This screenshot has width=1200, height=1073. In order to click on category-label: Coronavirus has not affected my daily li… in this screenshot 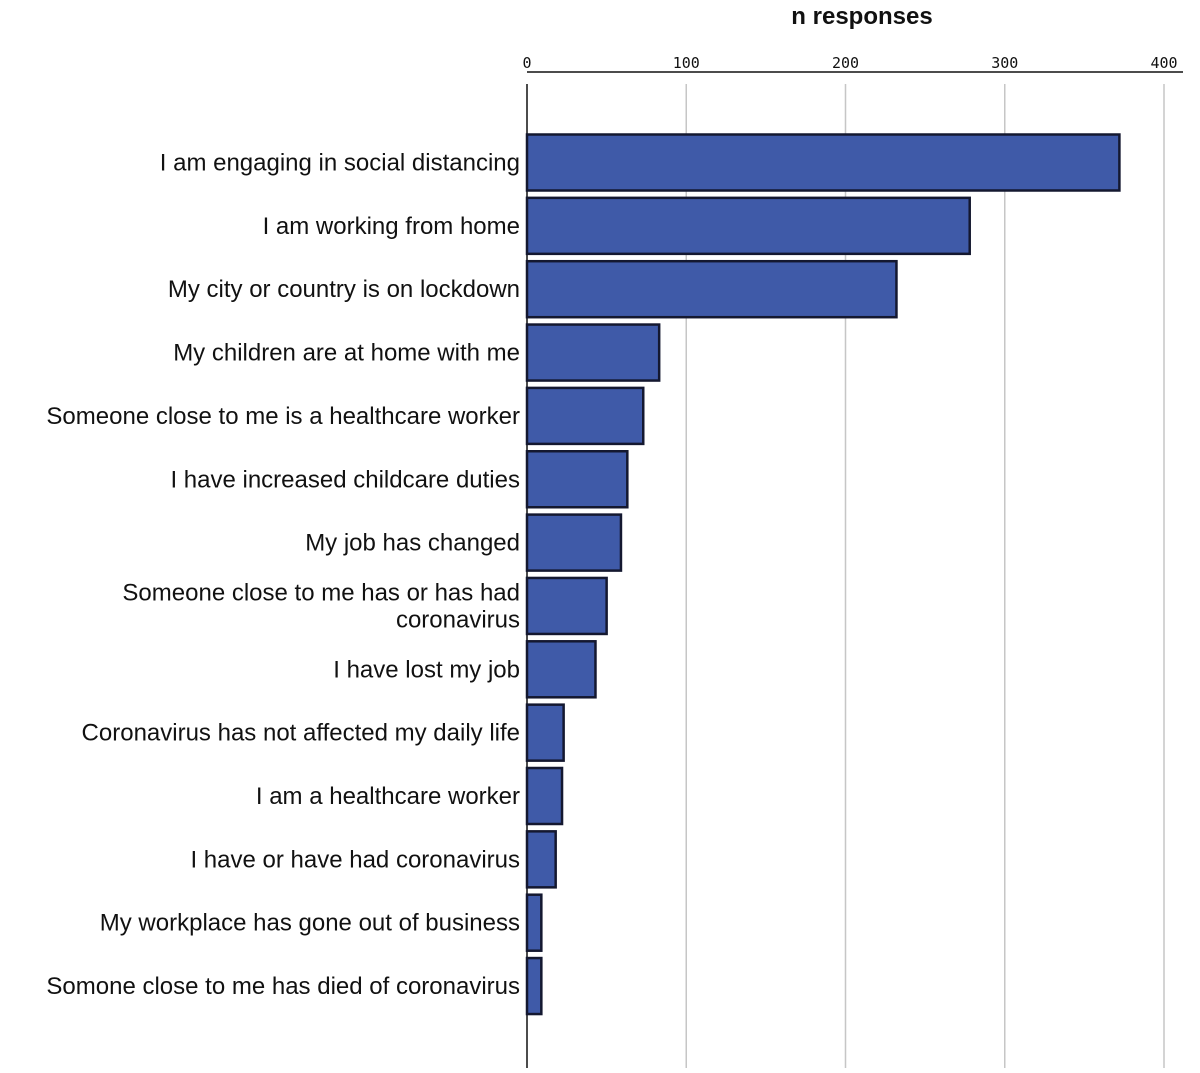, I will do `click(301, 733)`.